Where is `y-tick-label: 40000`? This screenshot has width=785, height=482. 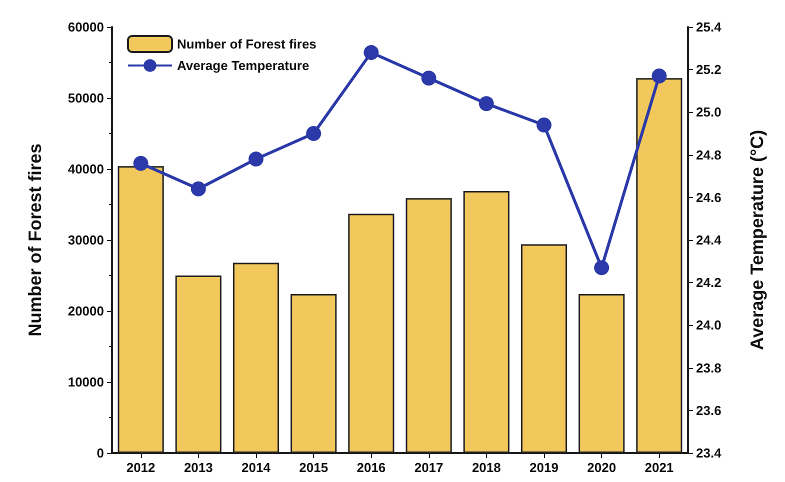 y-tick-label: 40000 is located at coordinates (86, 169).